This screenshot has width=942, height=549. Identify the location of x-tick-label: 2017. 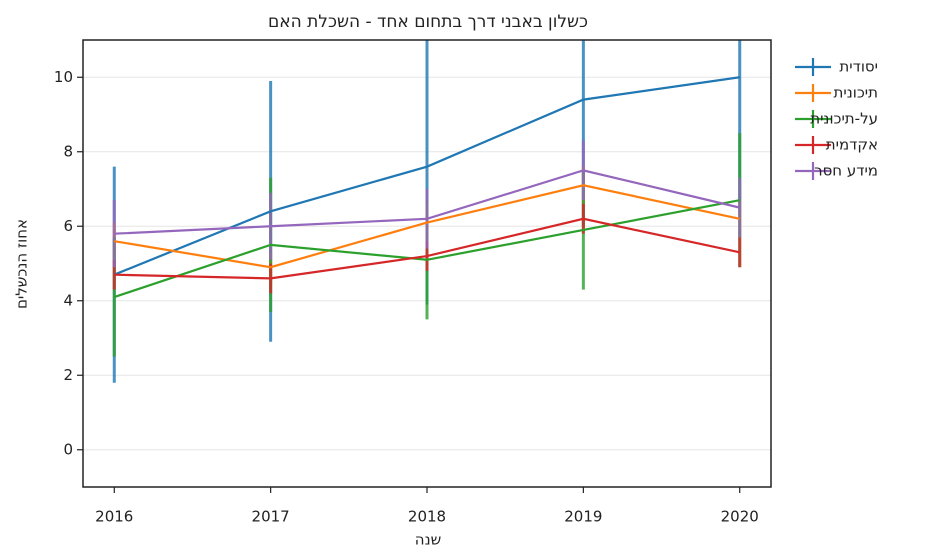
(271, 517).